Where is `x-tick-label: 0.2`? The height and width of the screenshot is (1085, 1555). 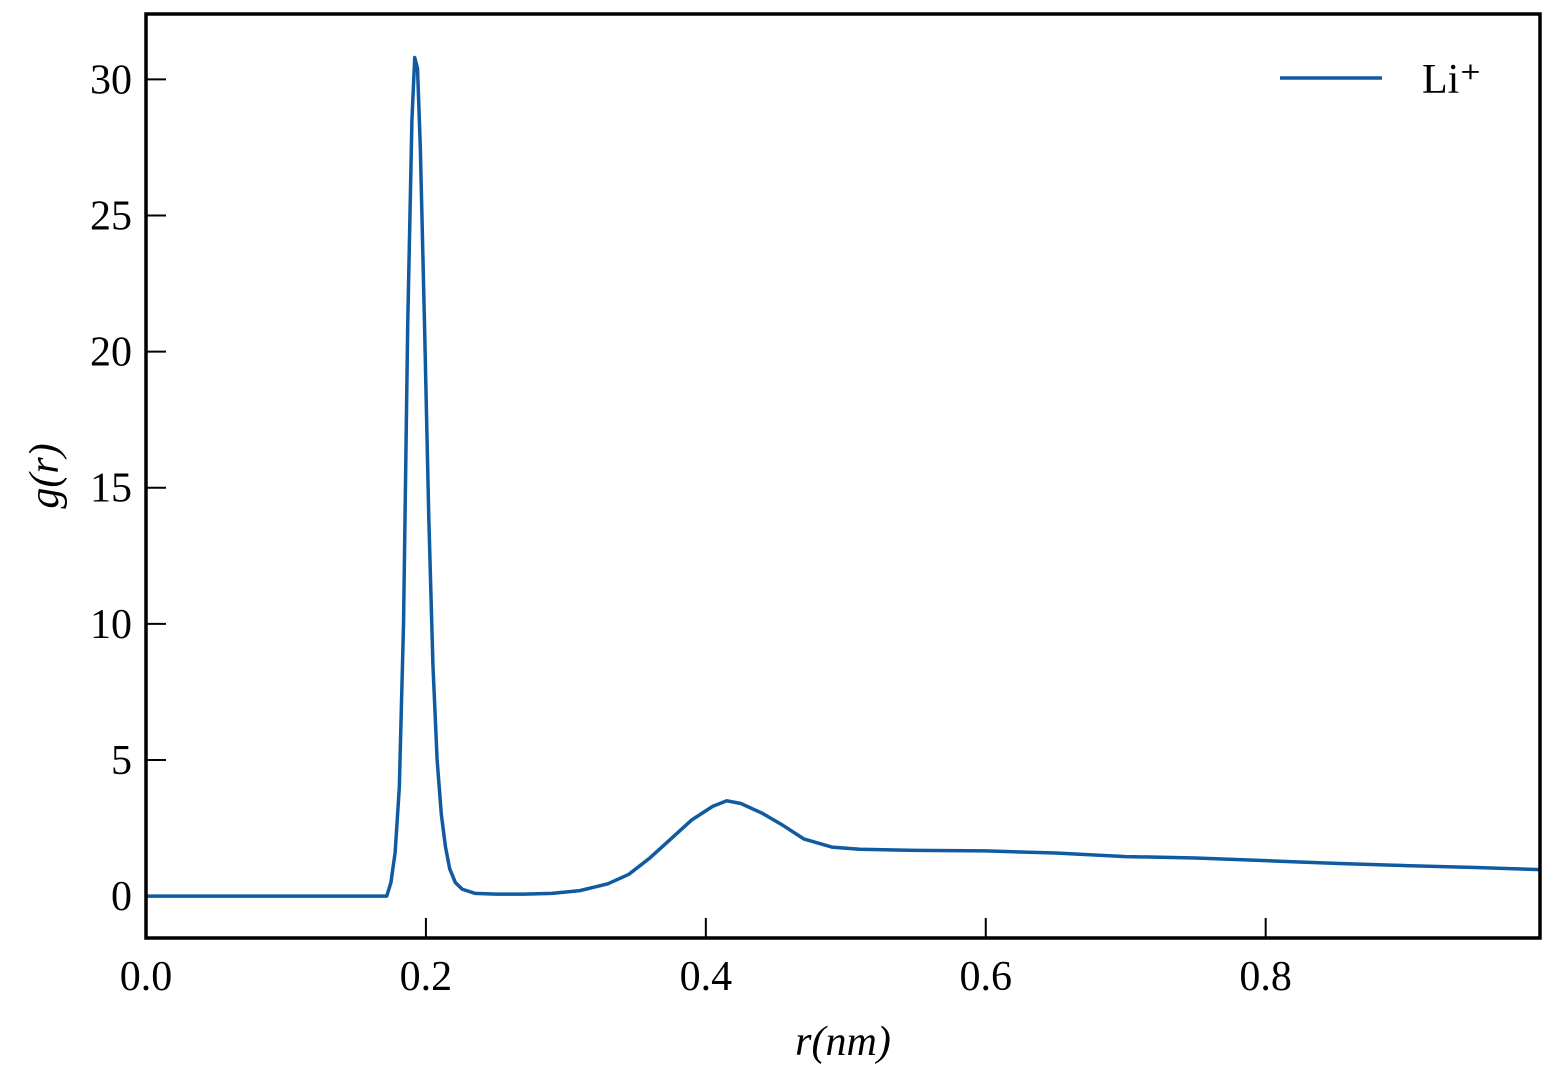 x-tick-label: 0.2 is located at coordinates (426, 977).